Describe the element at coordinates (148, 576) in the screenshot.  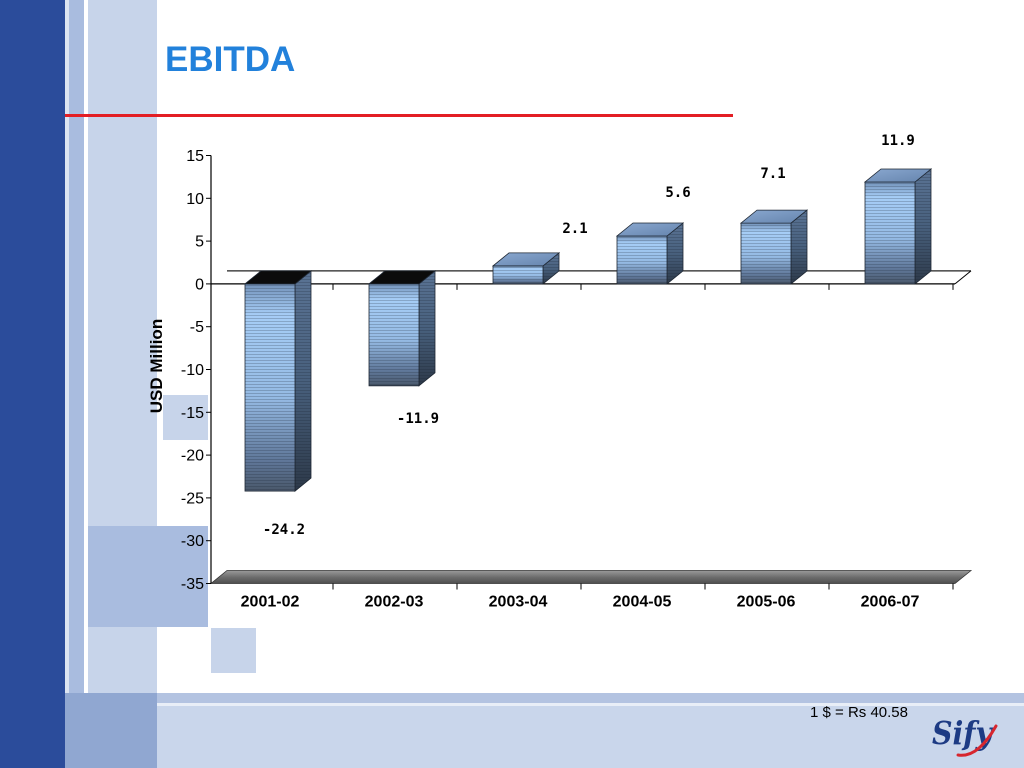
I see `decorative-block` at that location.